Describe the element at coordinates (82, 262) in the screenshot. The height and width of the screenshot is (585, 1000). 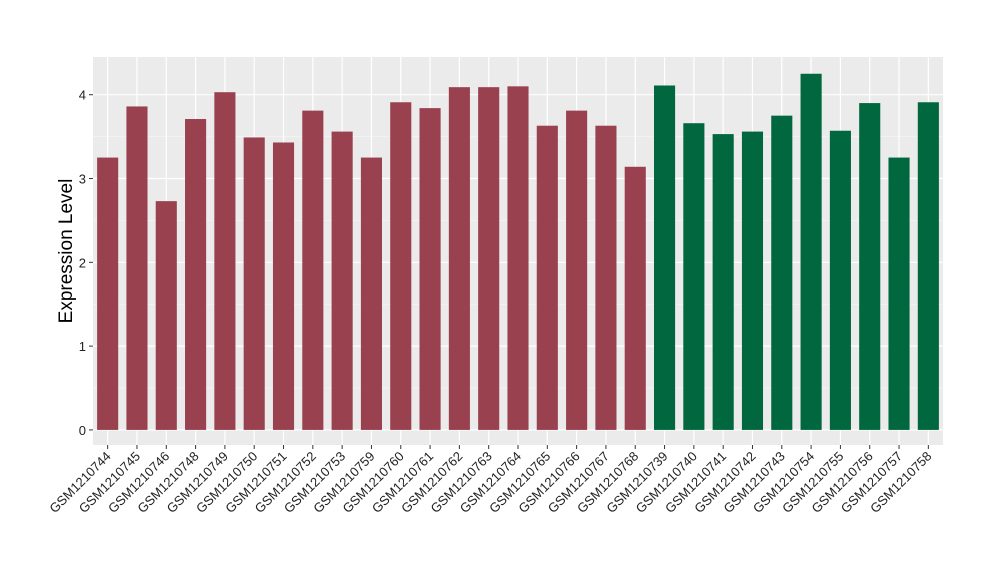
I see `y-tick-label: 2` at that location.